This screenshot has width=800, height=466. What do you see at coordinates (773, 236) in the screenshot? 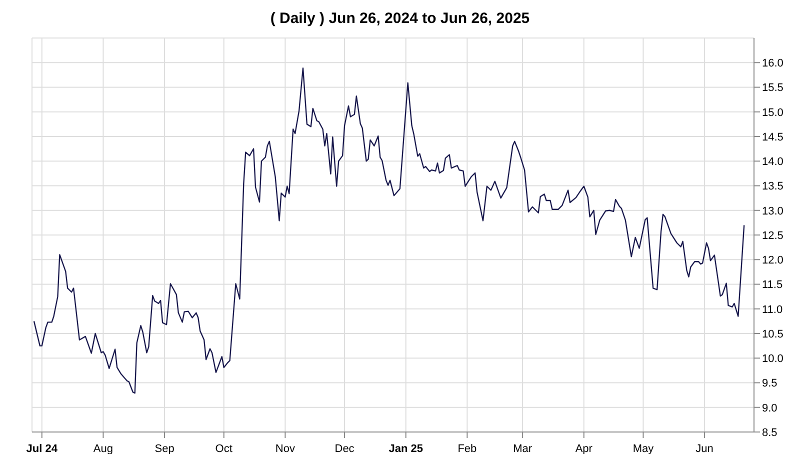
I see `y-tick-label: 12.5` at bounding box center [773, 236].